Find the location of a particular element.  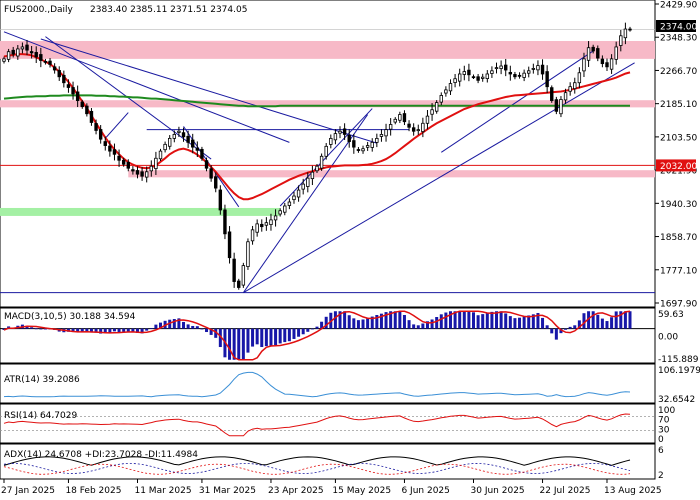

ma-slow-line is located at coordinates (316, 101).